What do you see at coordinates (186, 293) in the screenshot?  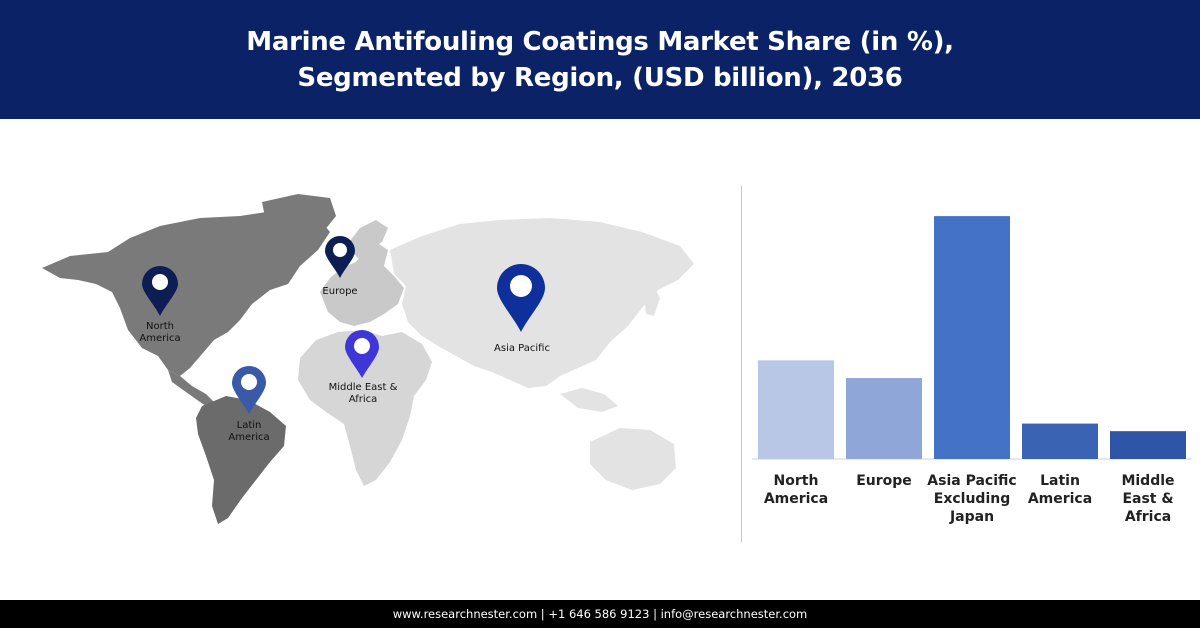 I see `north-america-shape` at bounding box center [186, 293].